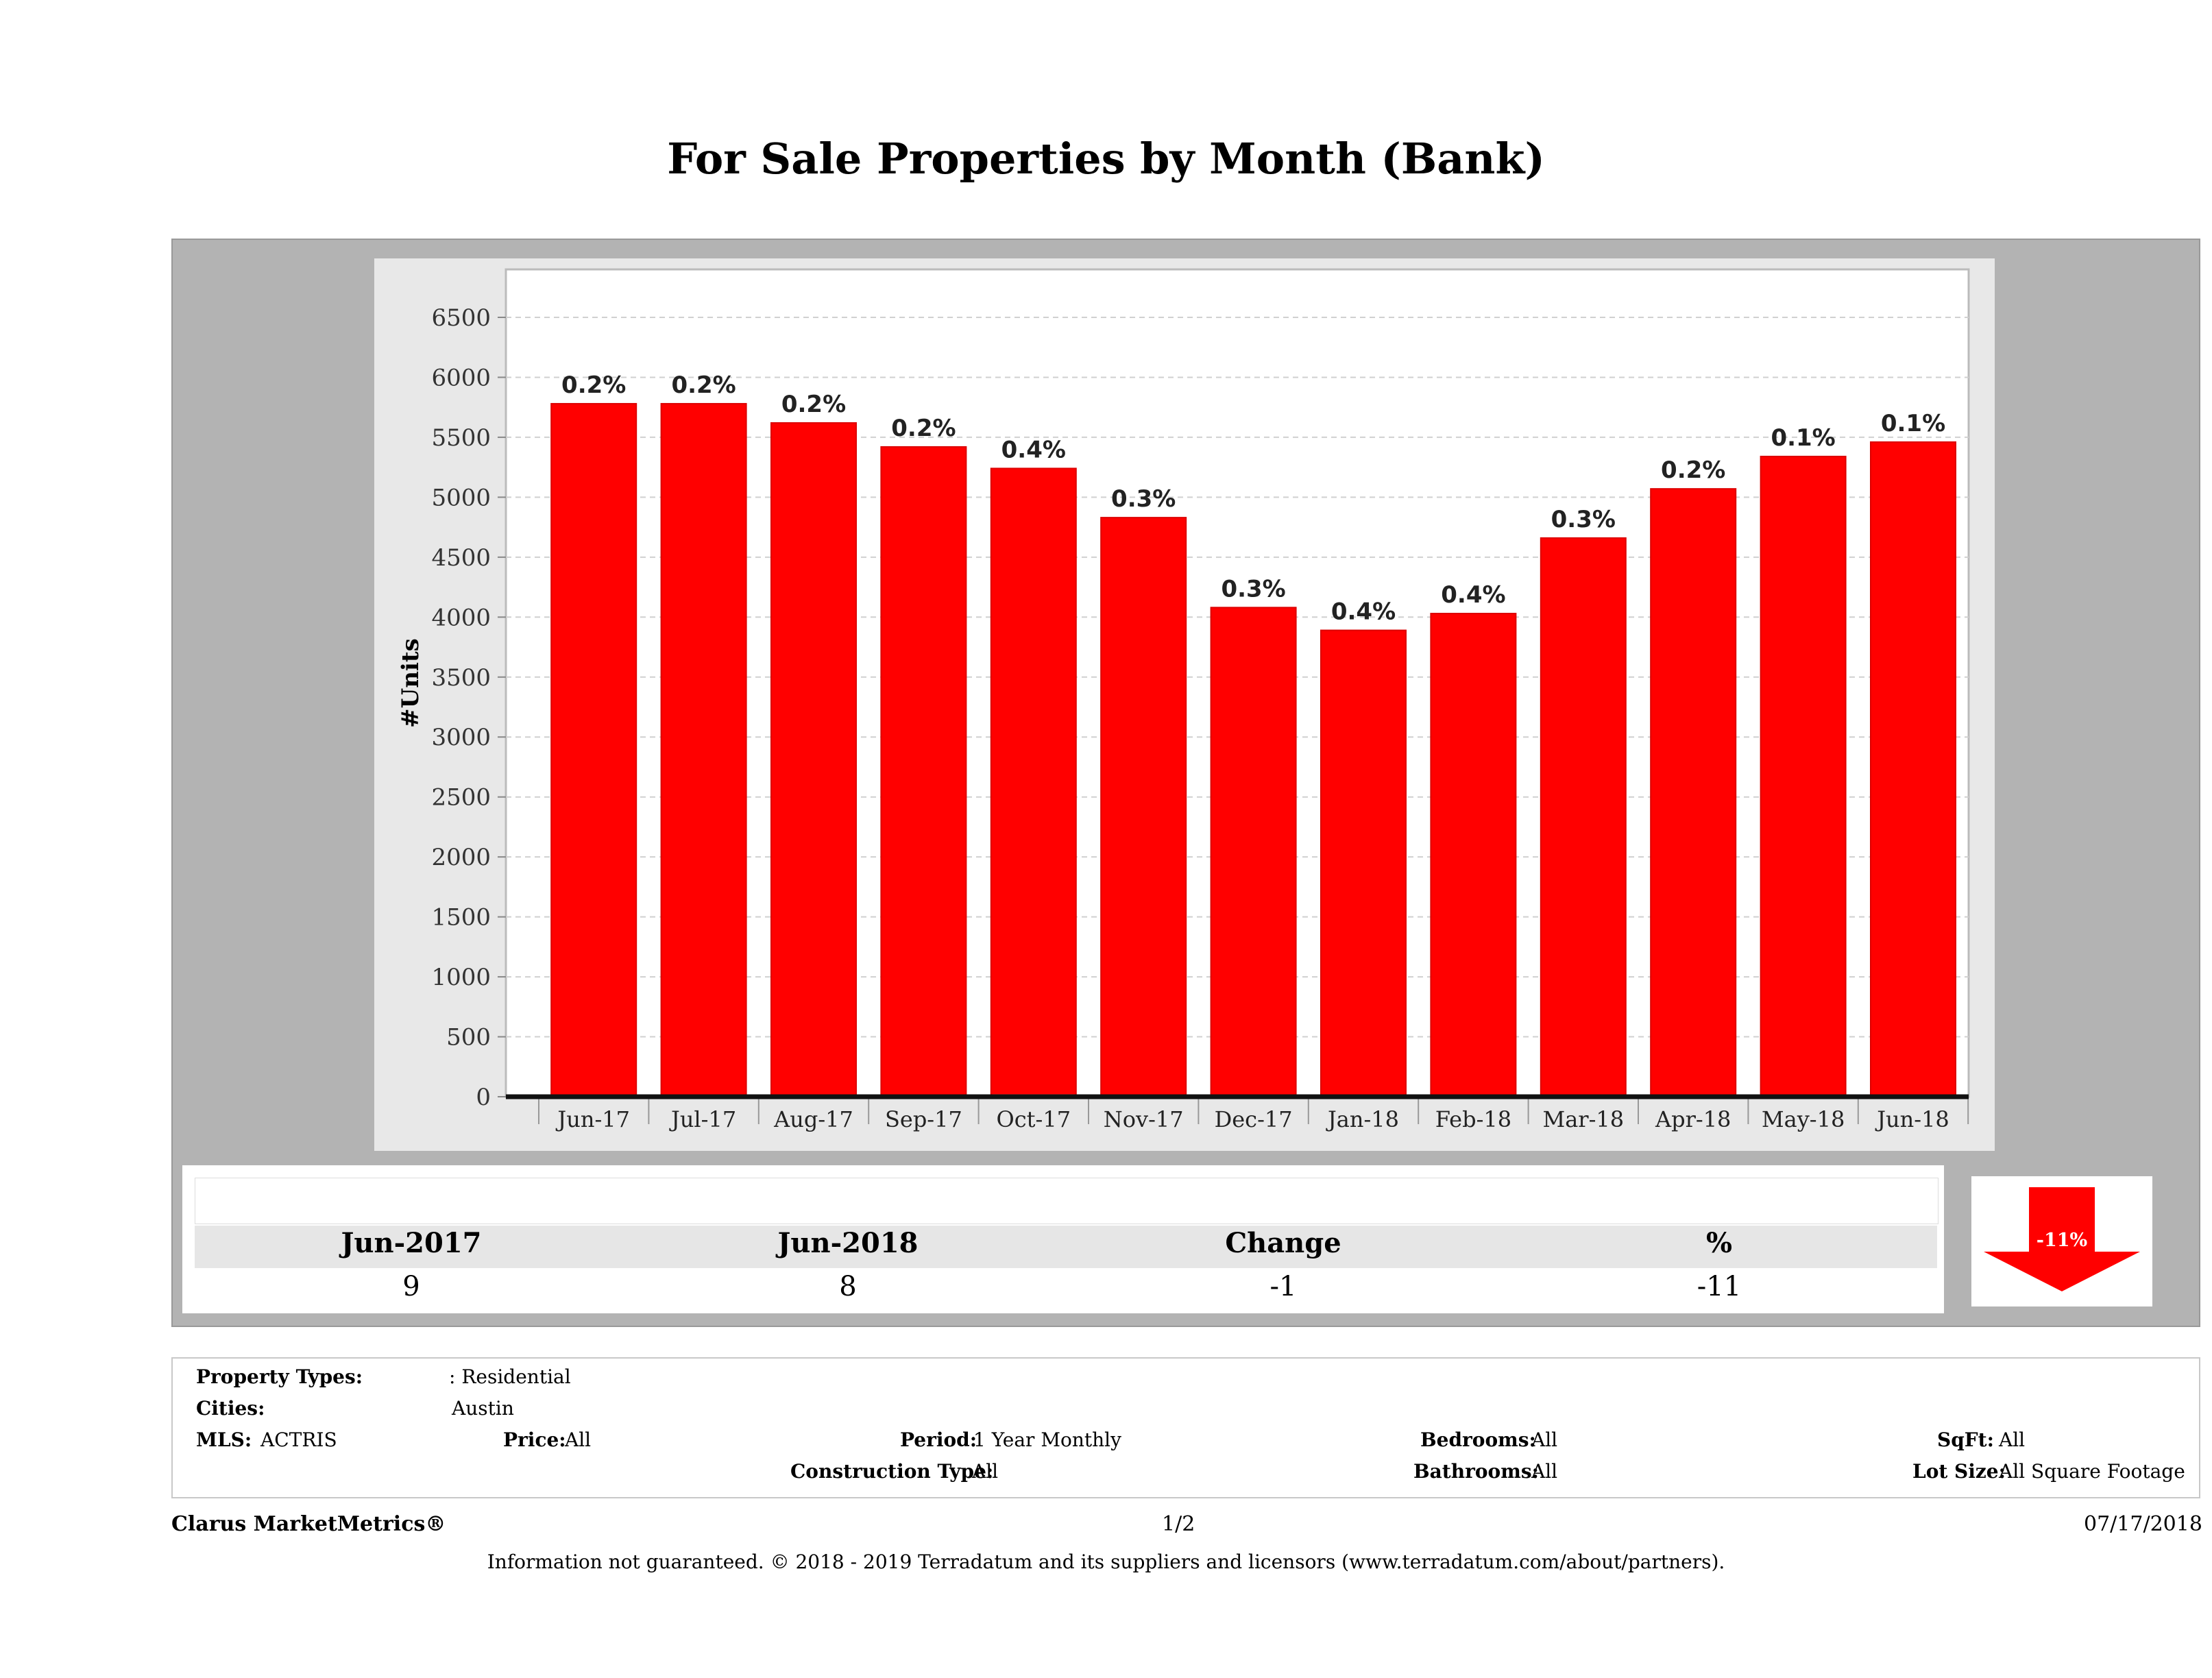 This screenshot has width=2212, height=1678. Describe the element at coordinates (461, 617) in the screenshot. I see `y-tick-label: 4000` at that location.